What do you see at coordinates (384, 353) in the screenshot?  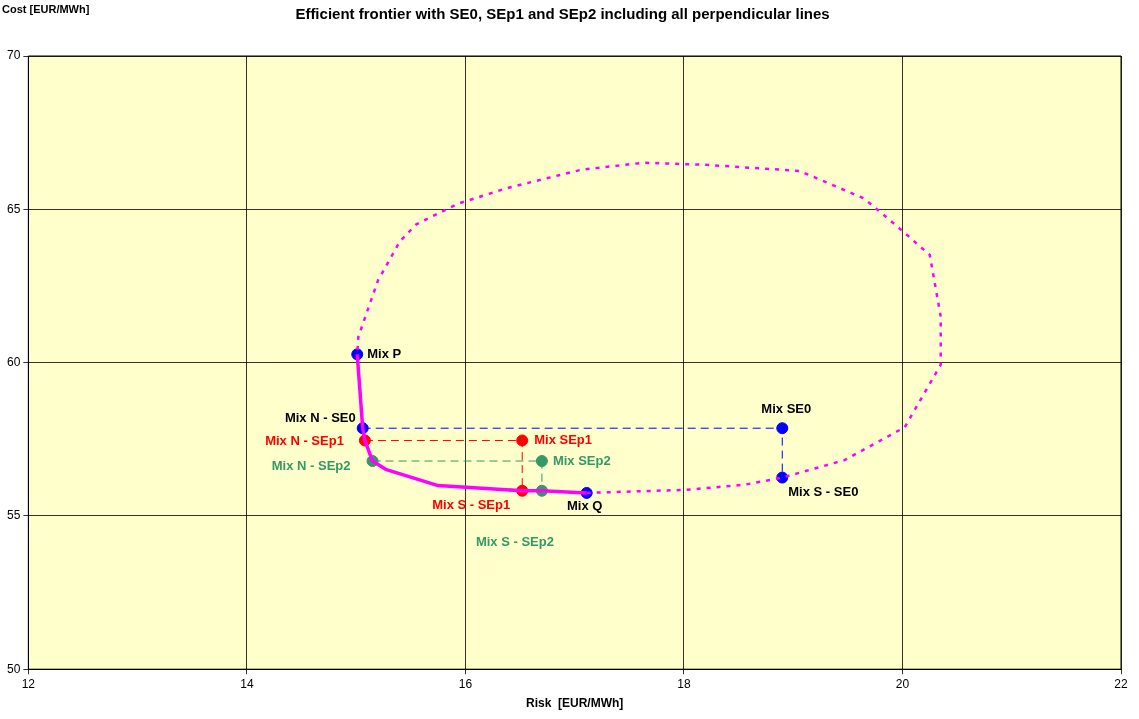 I see `annotation: Mix P` at bounding box center [384, 353].